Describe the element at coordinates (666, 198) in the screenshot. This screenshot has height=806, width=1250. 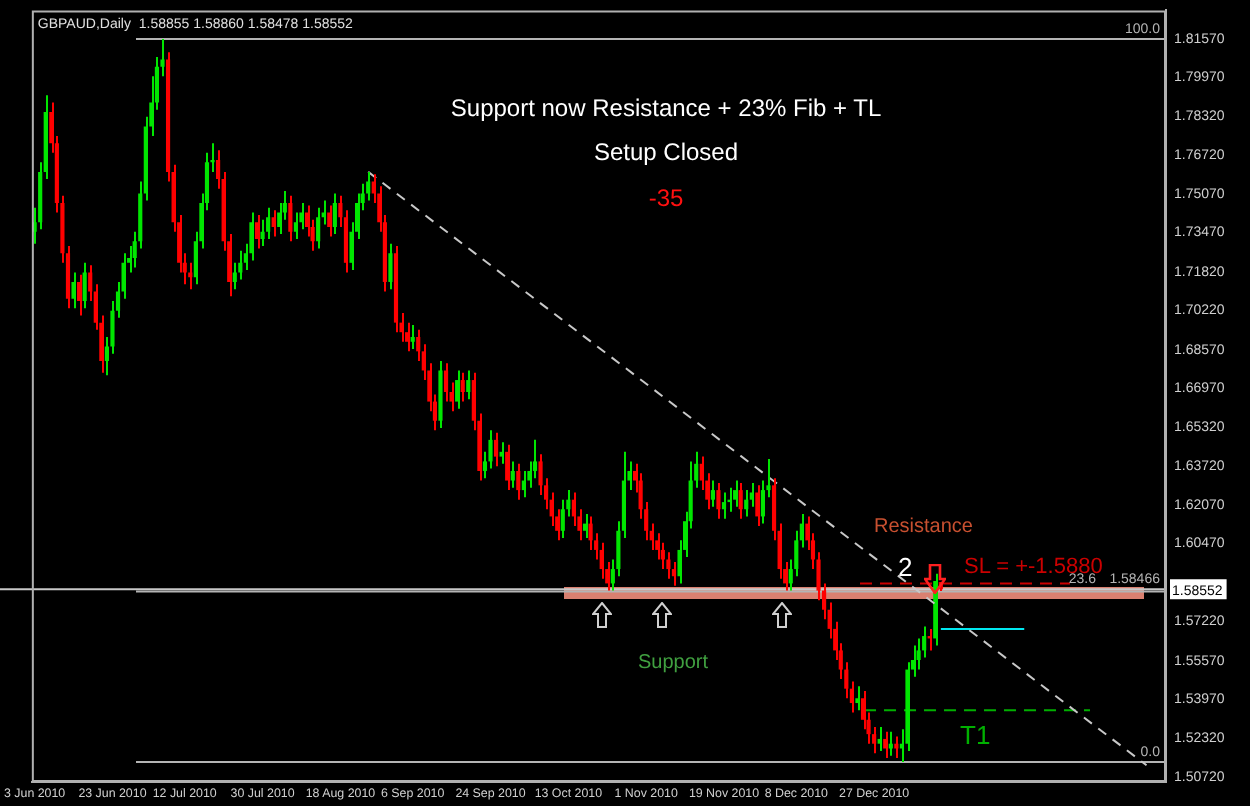
I see `annotation: -35` at that location.